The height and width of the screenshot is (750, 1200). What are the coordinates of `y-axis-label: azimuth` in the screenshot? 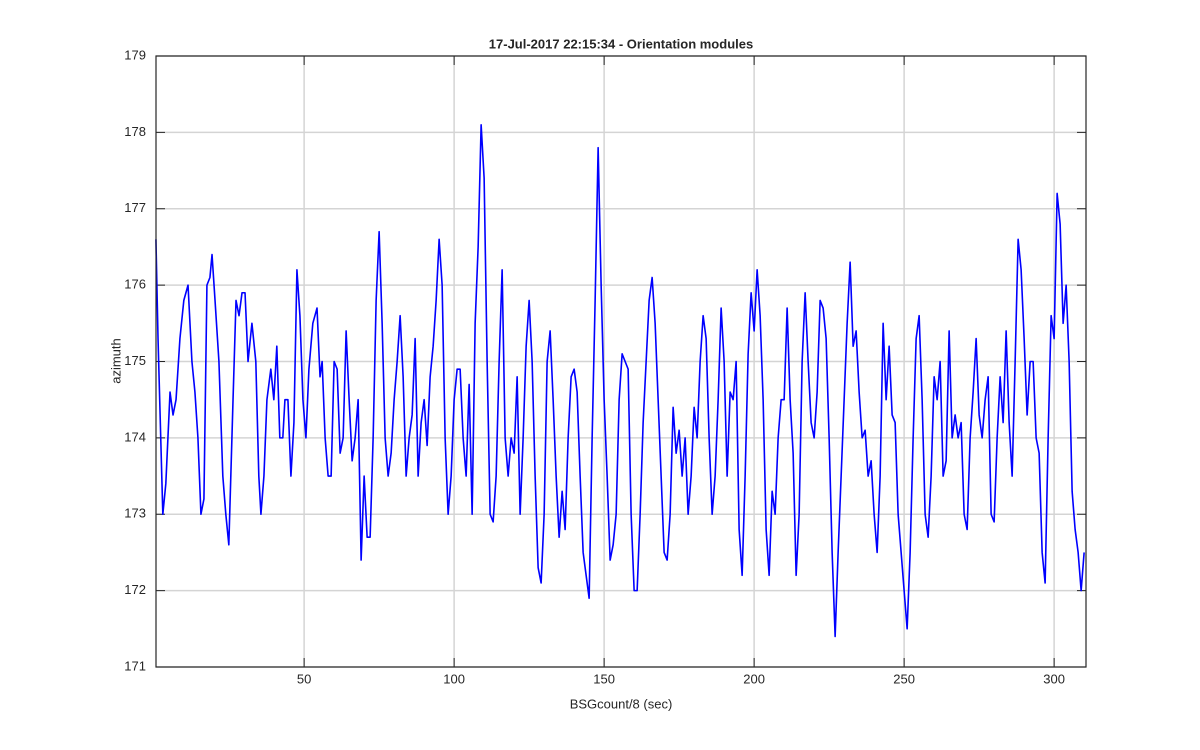 It's located at (115, 361).